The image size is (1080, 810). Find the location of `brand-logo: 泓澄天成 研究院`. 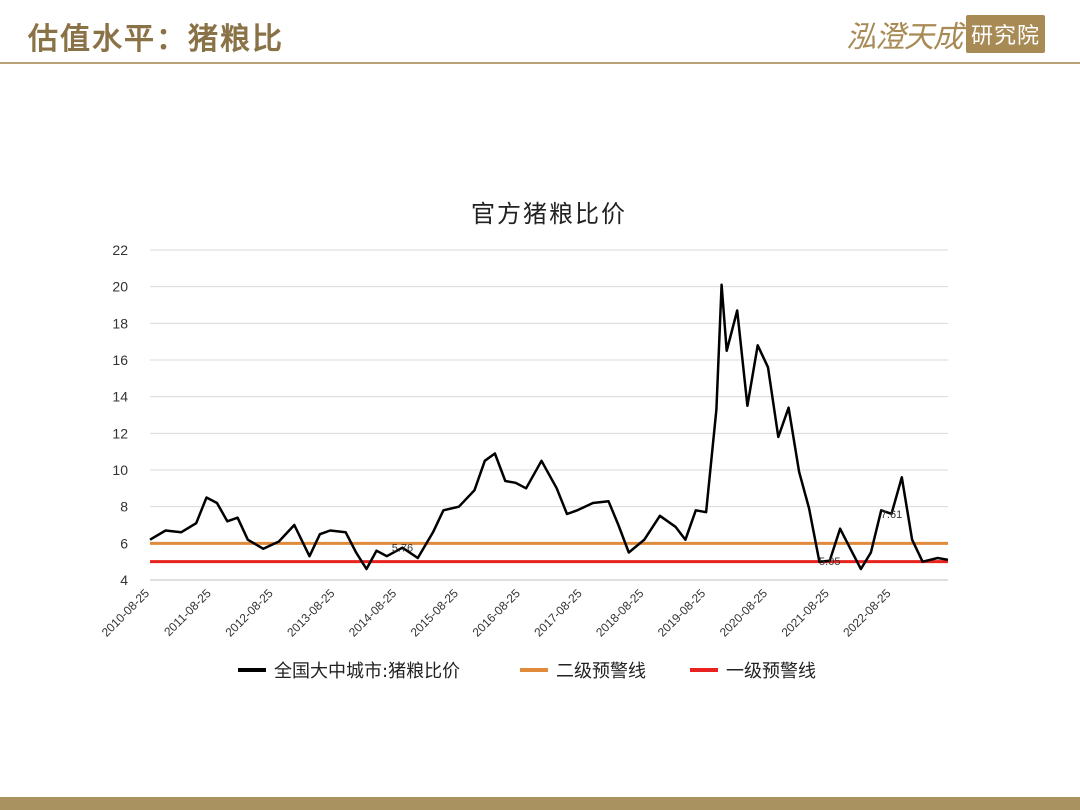

brand-logo: 泓澄天成 研究院 is located at coordinates (946, 34).